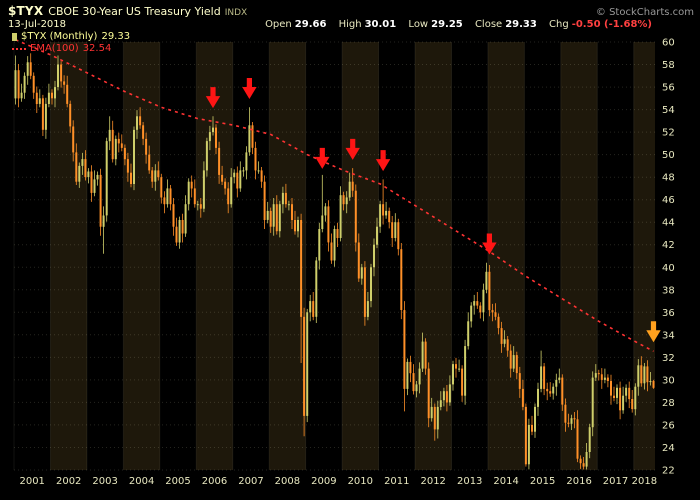 The width and height of the screenshot is (700, 500). I want to click on svg-text: 28, so click(668, 403).